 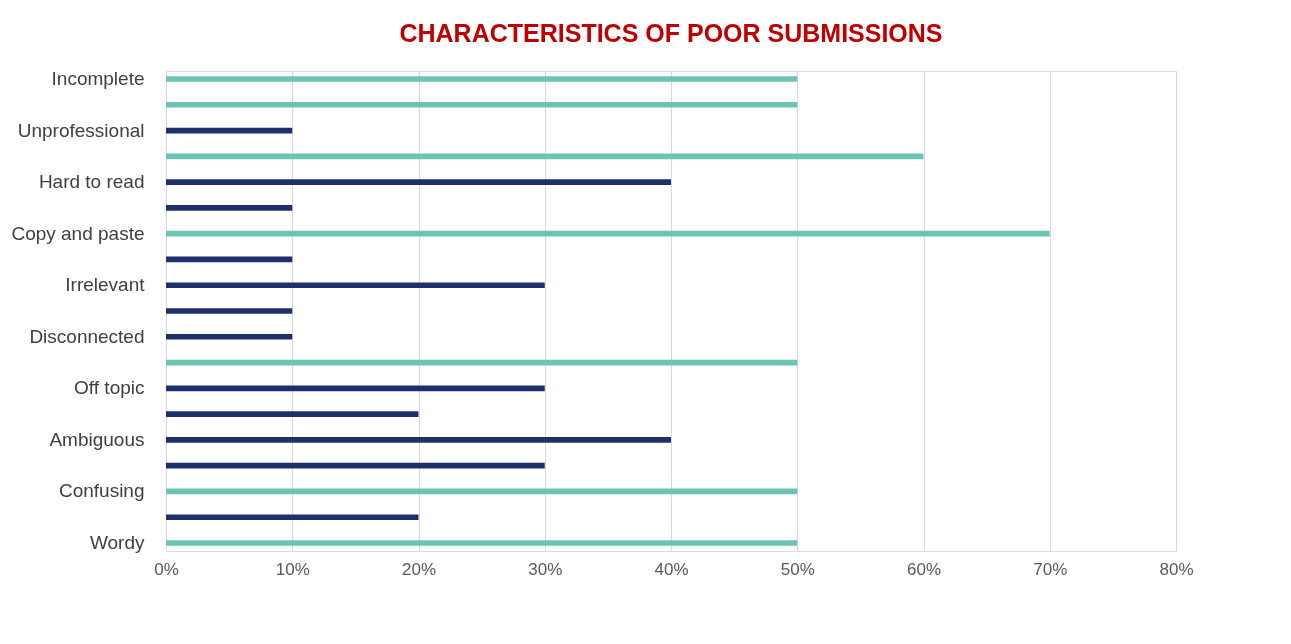 I want to click on x-tick-label: 20%, so click(x=419, y=569).